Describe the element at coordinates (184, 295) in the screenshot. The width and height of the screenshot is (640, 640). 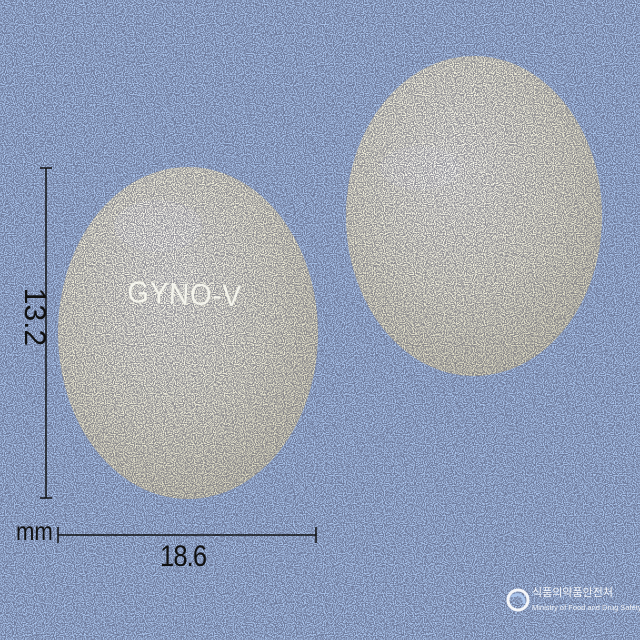
I see `tablet-imprint: GYNO-V` at that location.